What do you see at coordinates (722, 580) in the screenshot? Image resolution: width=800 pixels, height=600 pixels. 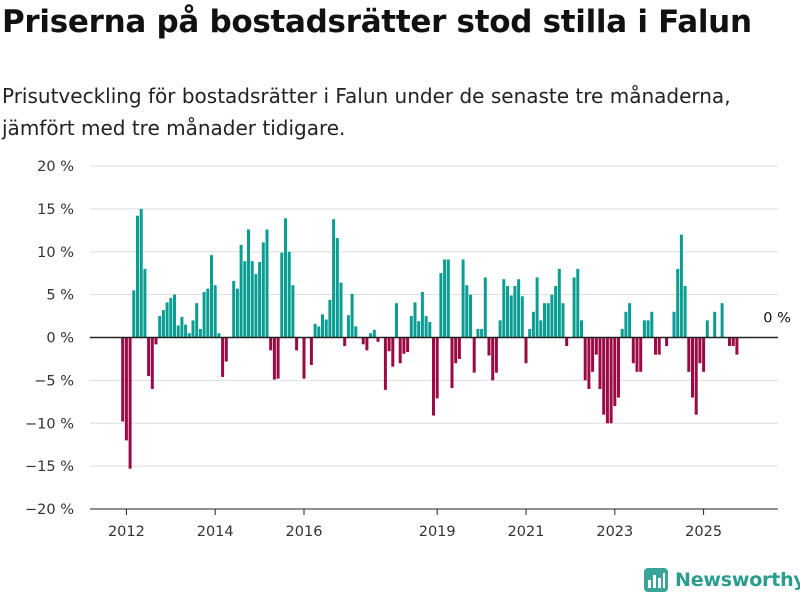 I see `brand-logo: Newsworthy` at bounding box center [722, 580].